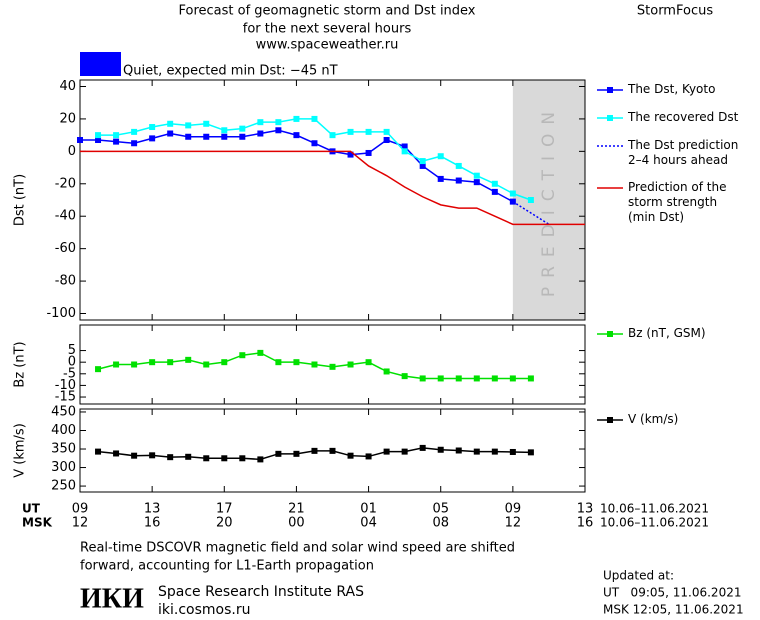  What do you see at coordinates (152, 509) in the screenshot?
I see `x-tick-label: 13` at bounding box center [152, 509].